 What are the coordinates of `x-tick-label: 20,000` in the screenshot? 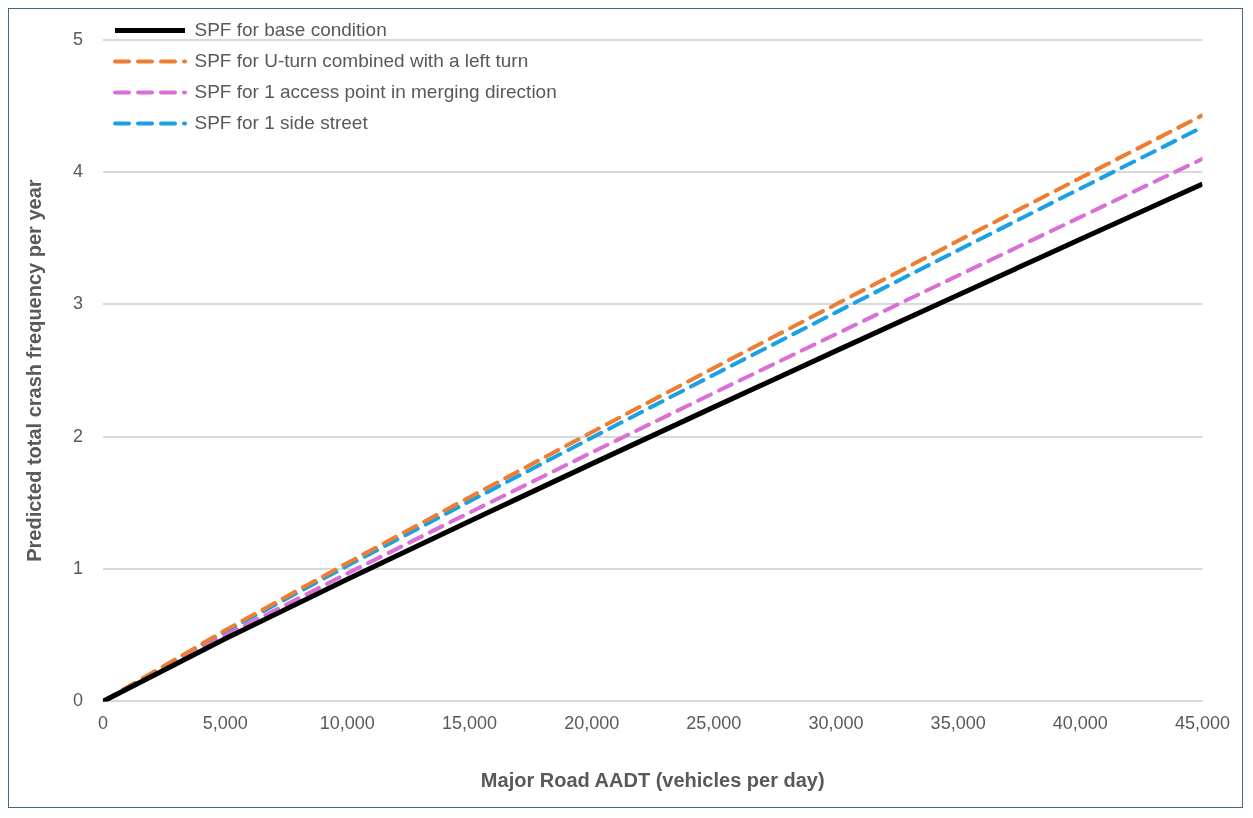 It's located at (592, 723).